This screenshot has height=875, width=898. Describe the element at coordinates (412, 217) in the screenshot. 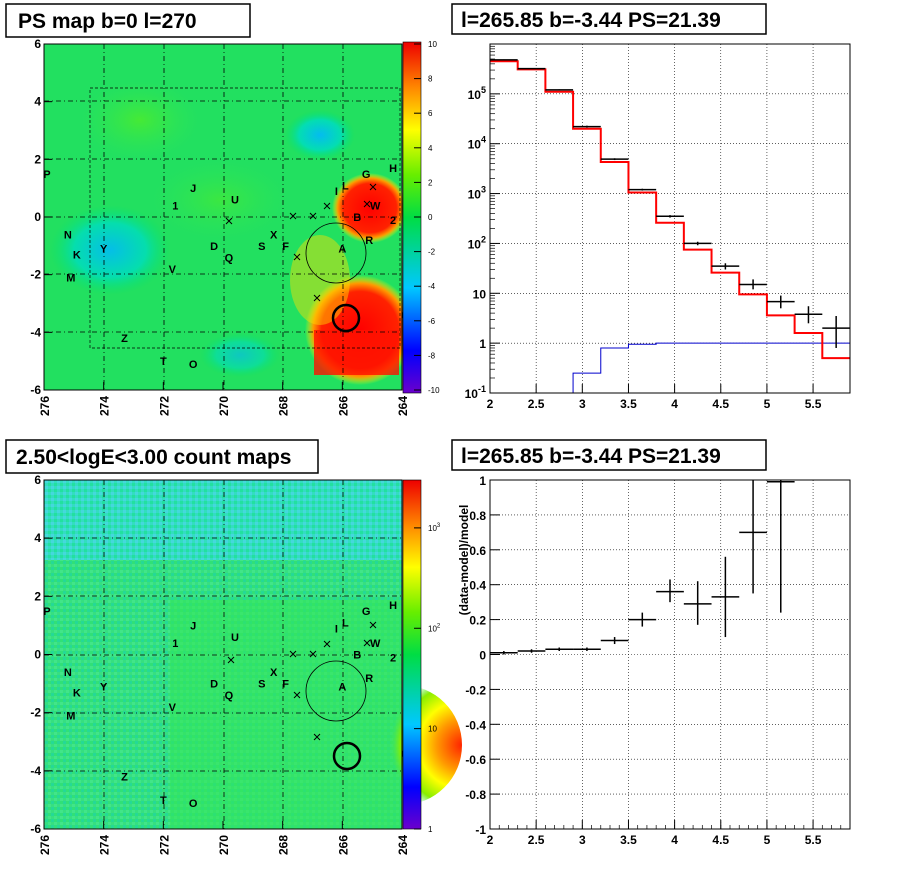

I see `ps-map-colorbar` at that location.